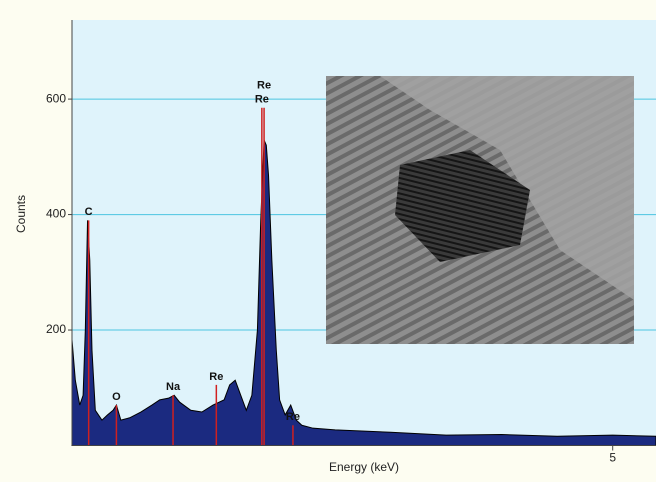 Image resolution: width=656 pixels, height=482 pixels. What do you see at coordinates (56, 329) in the screenshot?
I see `y-tick-label: 200` at bounding box center [56, 329].